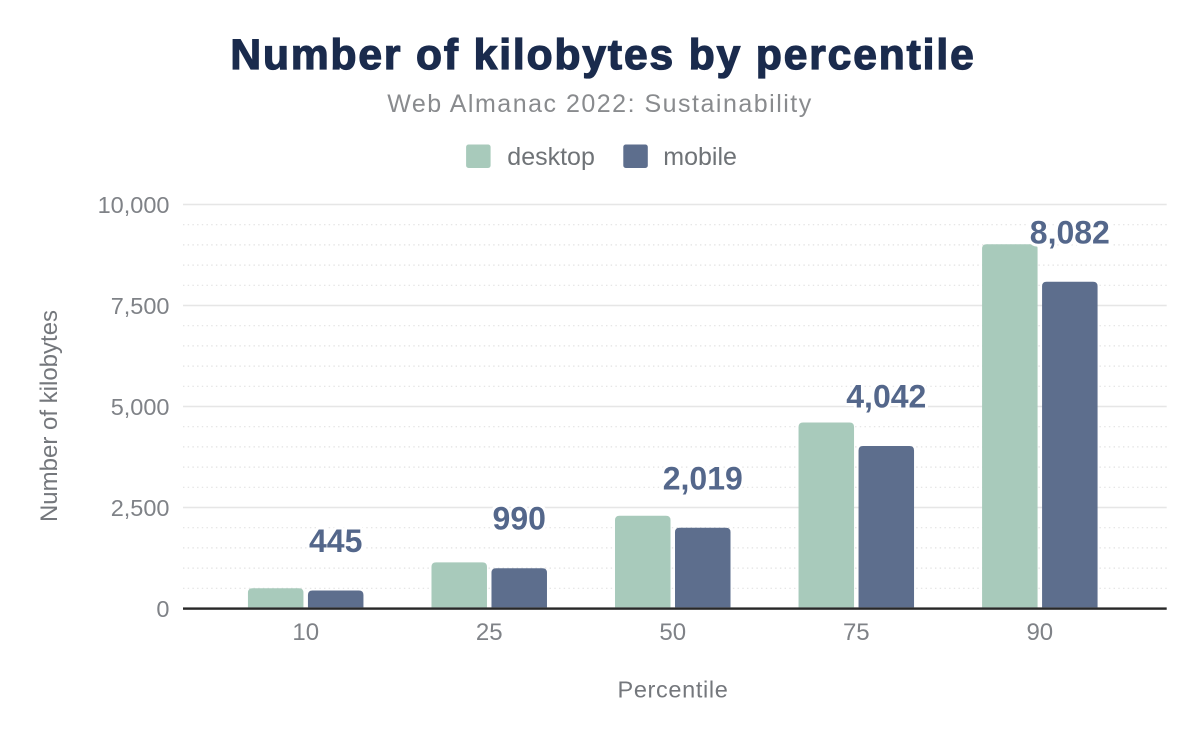 This screenshot has width=1200, height=747. What do you see at coordinates (140, 407) in the screenshot?
I see `svg-text: 5,000` at bounding box center [140, 407].